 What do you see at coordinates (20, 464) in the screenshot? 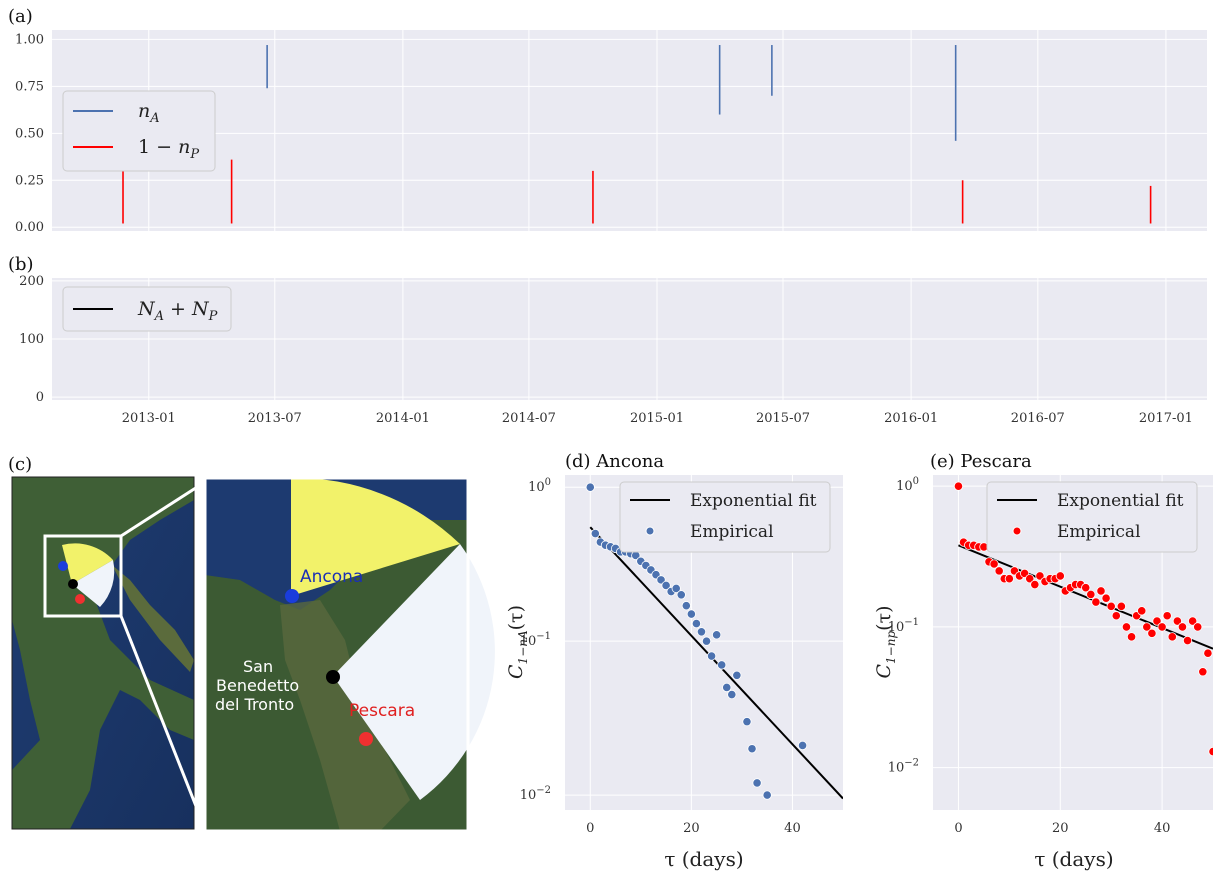
I see `panel-c-label: (c)` at bounding box center [20, 464].